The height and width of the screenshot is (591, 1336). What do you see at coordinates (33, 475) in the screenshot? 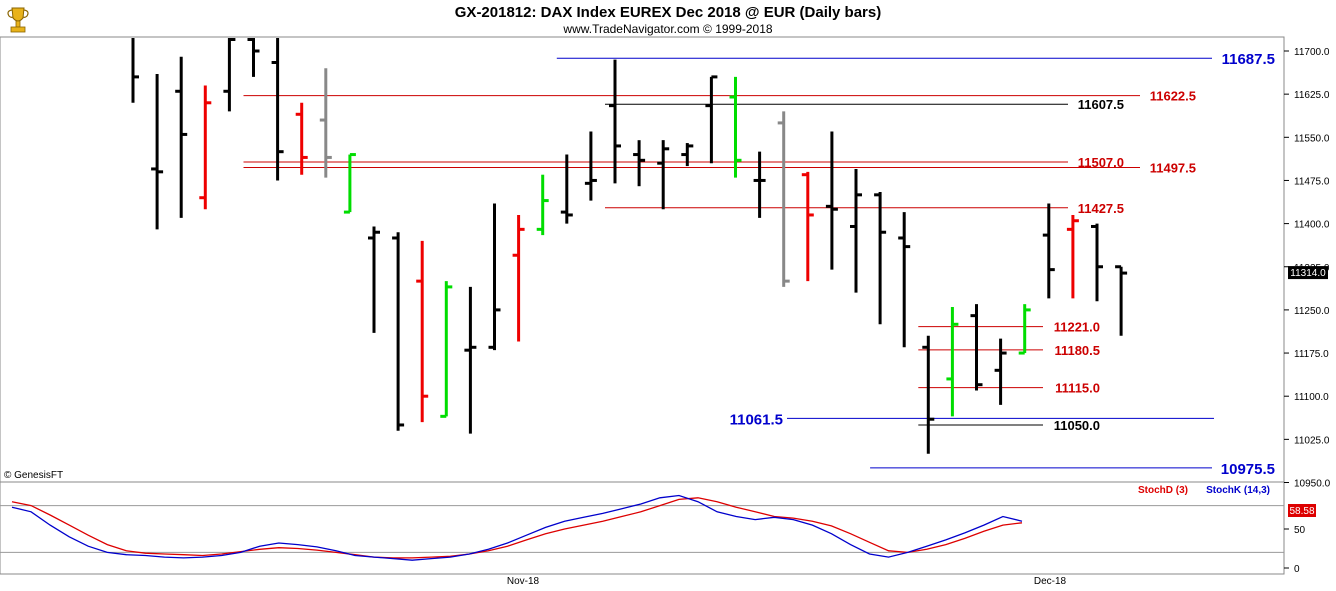
I see `copyright-label: © GenesisFT` at bounding box center [33, 475].